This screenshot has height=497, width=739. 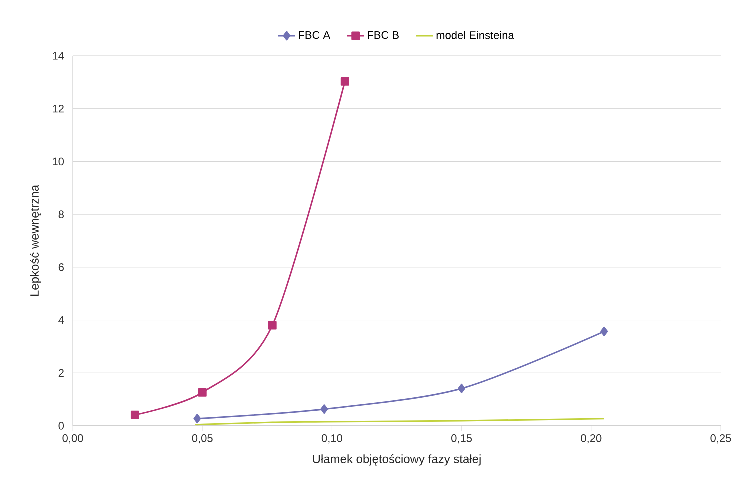 I want to click on y-tick-label: 0, so click(x=61, y=426).